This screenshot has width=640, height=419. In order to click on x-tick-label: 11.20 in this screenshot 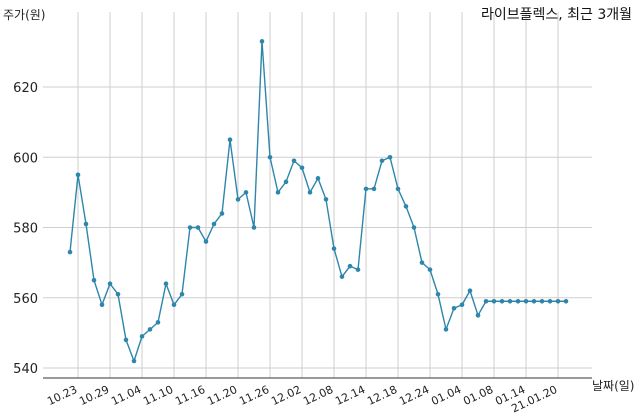, I will do `click(222, 395)`.